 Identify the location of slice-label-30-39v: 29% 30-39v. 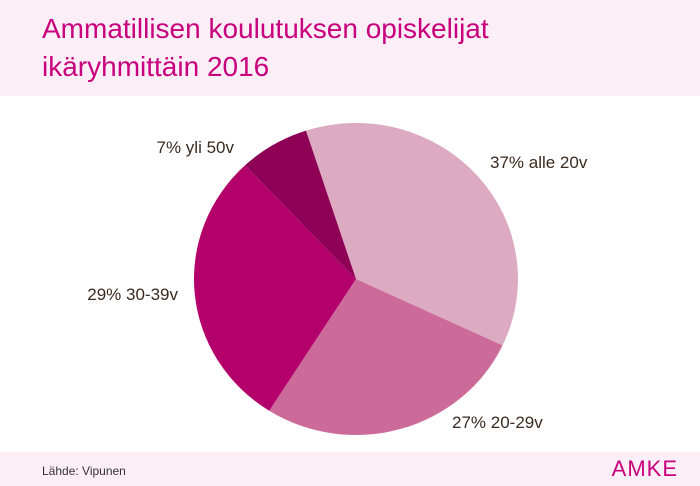
(132, 294).